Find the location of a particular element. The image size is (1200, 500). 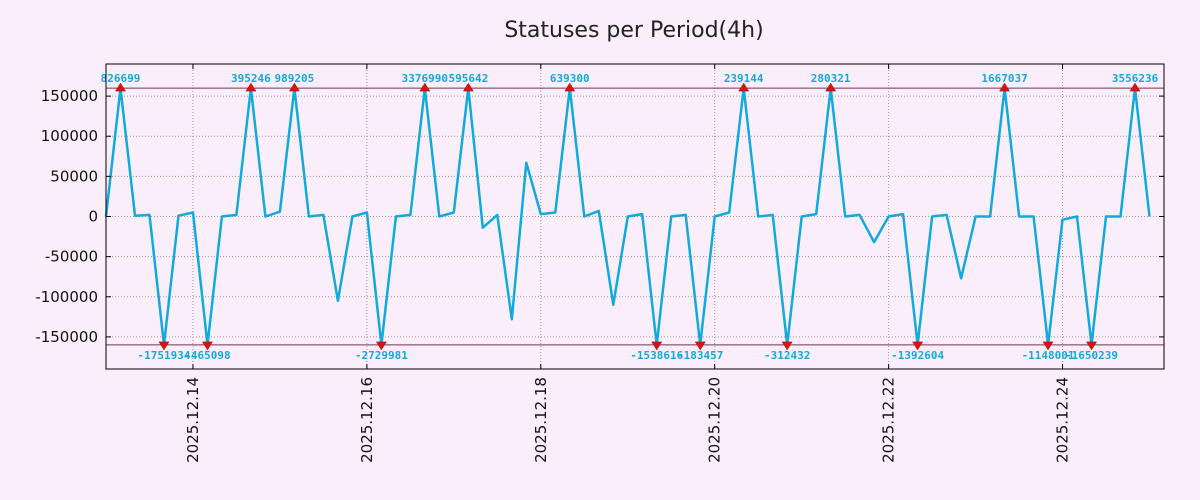

x-tick-label: 2025.12.20 is located at coordinates (715, 420).